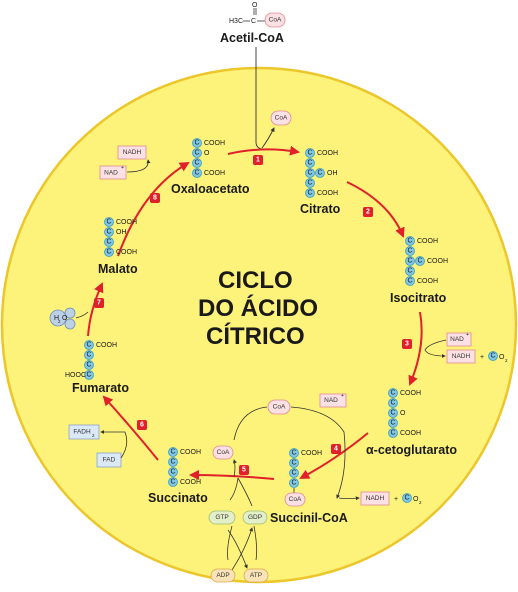  What do you see at coordinates (256, 575) in the screenshot?
I see `atp-label: ATP` at bounding box center [256, 575].